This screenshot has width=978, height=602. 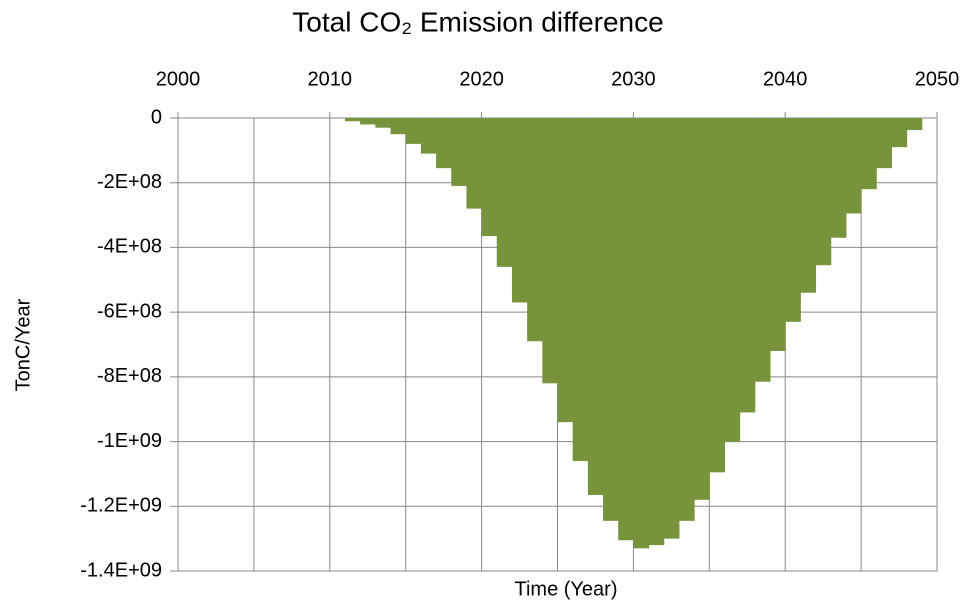 What do you see at coordinates (121, 570) in the screenshot?
I see `y-tick-label: -1.4E+09` at bounding box center [121, 570].